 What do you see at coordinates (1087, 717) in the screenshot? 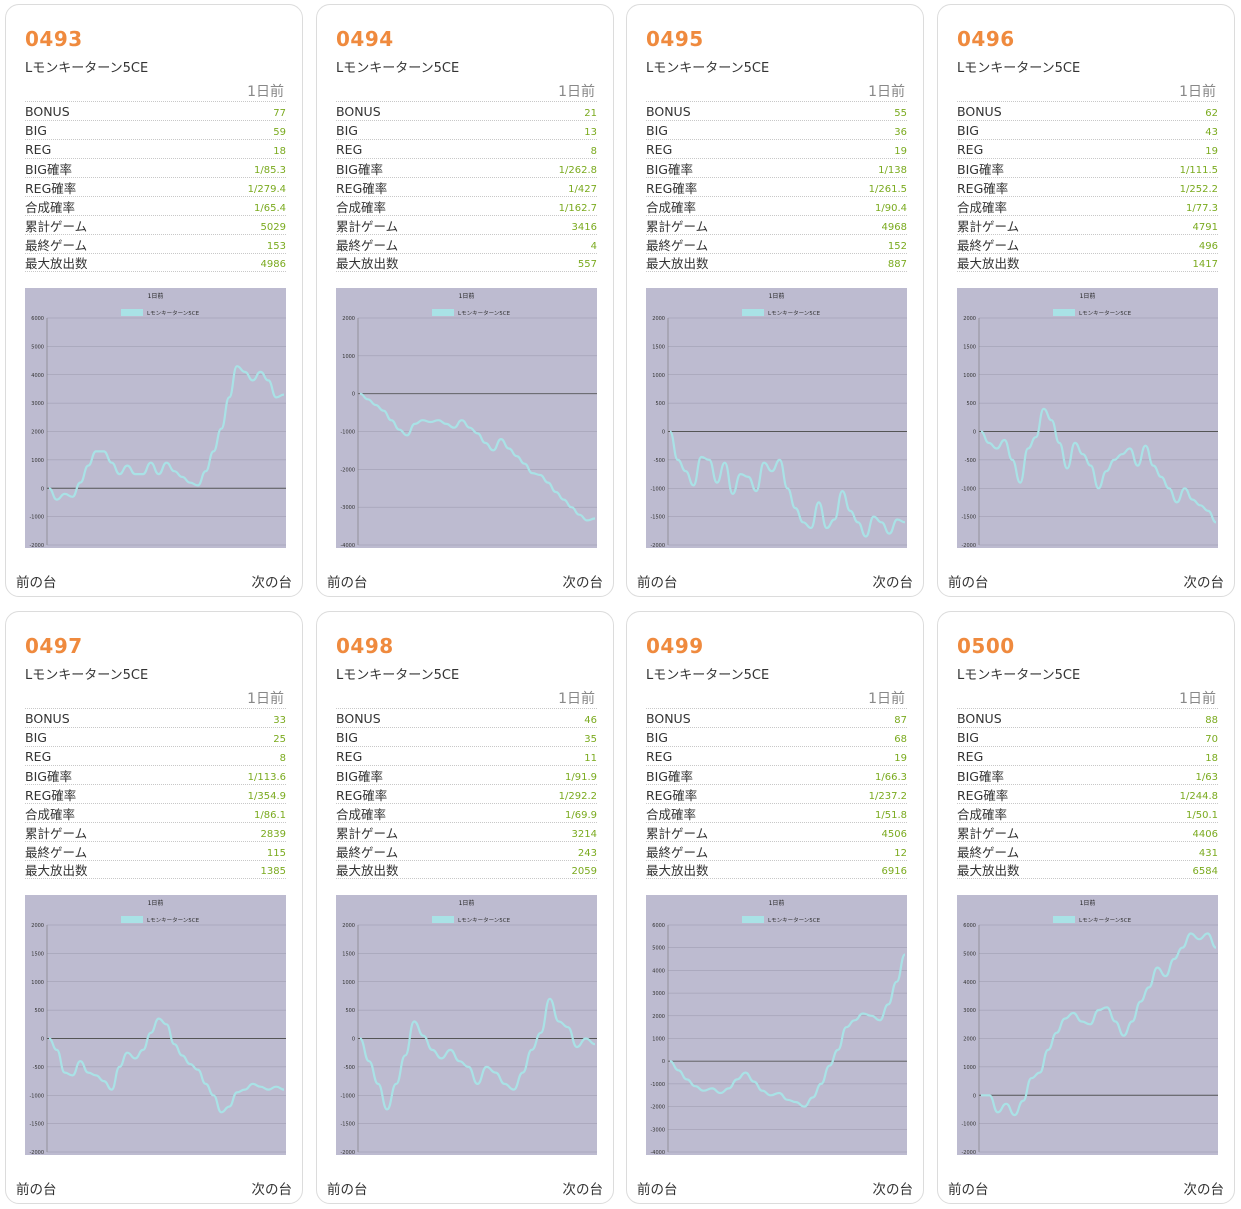
I see `stat-row: BONUS 88` at bounding box center [1087, 717].